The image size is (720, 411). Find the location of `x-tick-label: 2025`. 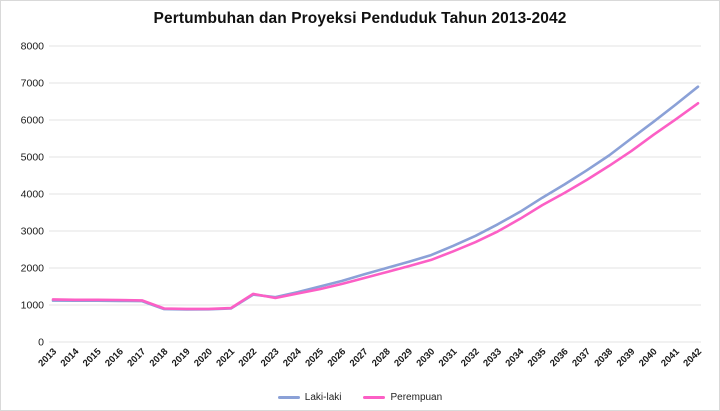

x-tick-label: 2025 is located at coordinates (314, 357).